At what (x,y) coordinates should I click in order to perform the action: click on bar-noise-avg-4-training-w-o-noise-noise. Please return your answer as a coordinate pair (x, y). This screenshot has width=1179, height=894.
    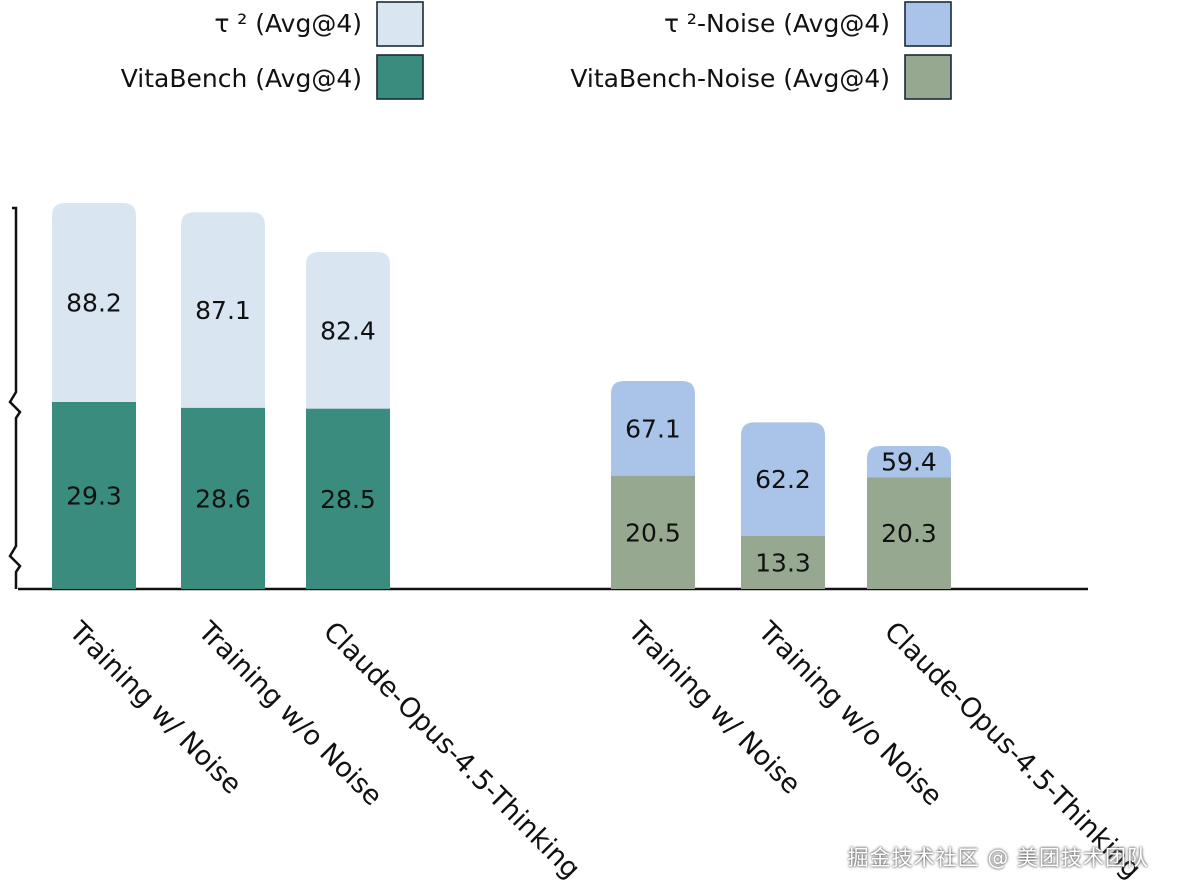
    Looking at the image, I should click on (783, 479).